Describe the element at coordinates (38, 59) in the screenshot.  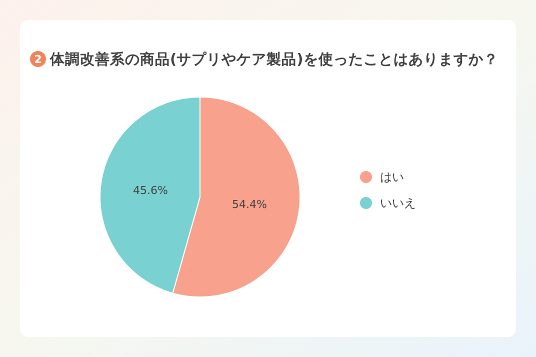
I see `number-badge-icon: 2` at that location.